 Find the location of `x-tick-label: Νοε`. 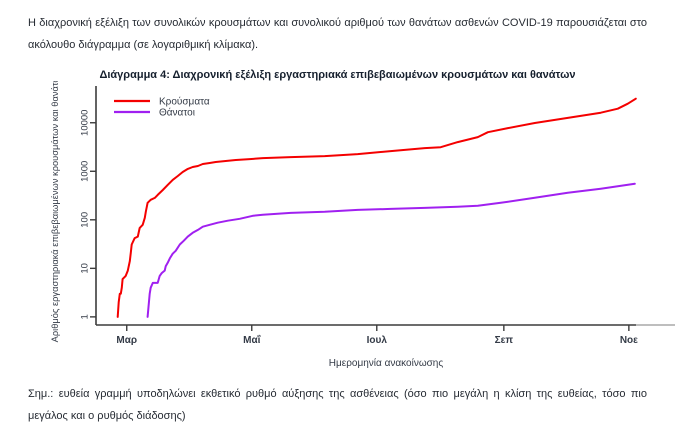

x-tick-label: Νοε is located at coordinates (629, 340).